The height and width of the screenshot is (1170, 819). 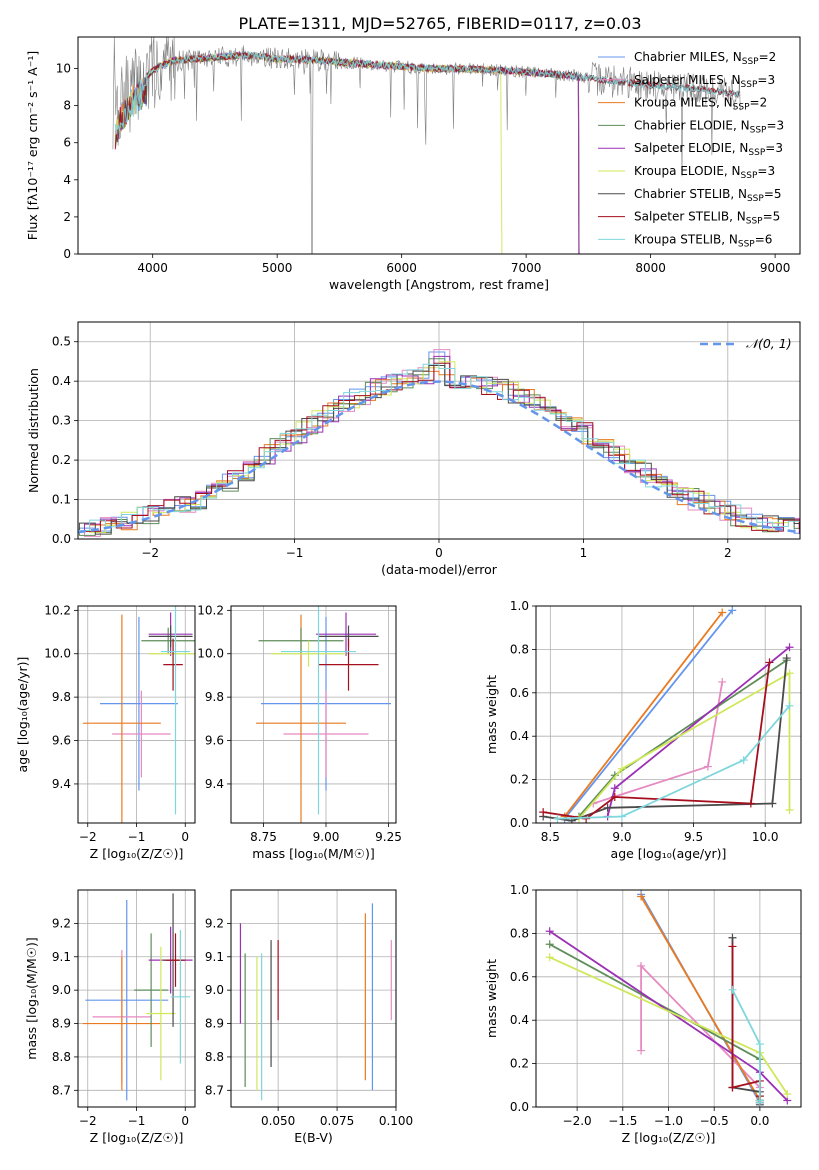 What do you see at coordinates (67, 217) in the screenshot?
I see `spectrum-ytick-label: 2` at bounding box center [67, 217].